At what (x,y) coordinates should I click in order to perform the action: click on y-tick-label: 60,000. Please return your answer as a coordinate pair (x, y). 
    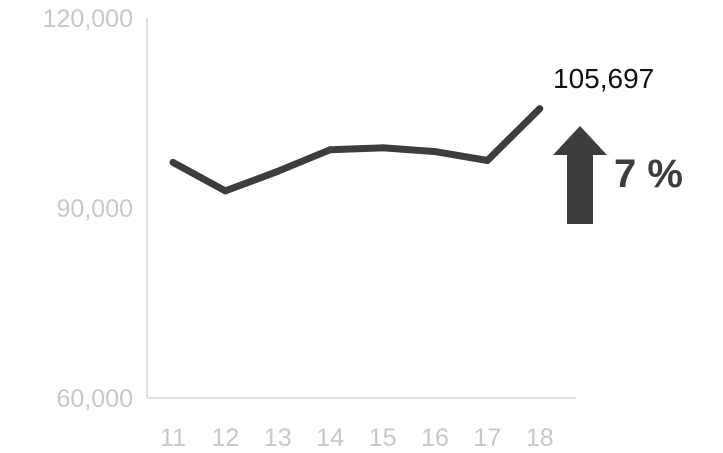
    Looking at the image, I should click on (95, 399).